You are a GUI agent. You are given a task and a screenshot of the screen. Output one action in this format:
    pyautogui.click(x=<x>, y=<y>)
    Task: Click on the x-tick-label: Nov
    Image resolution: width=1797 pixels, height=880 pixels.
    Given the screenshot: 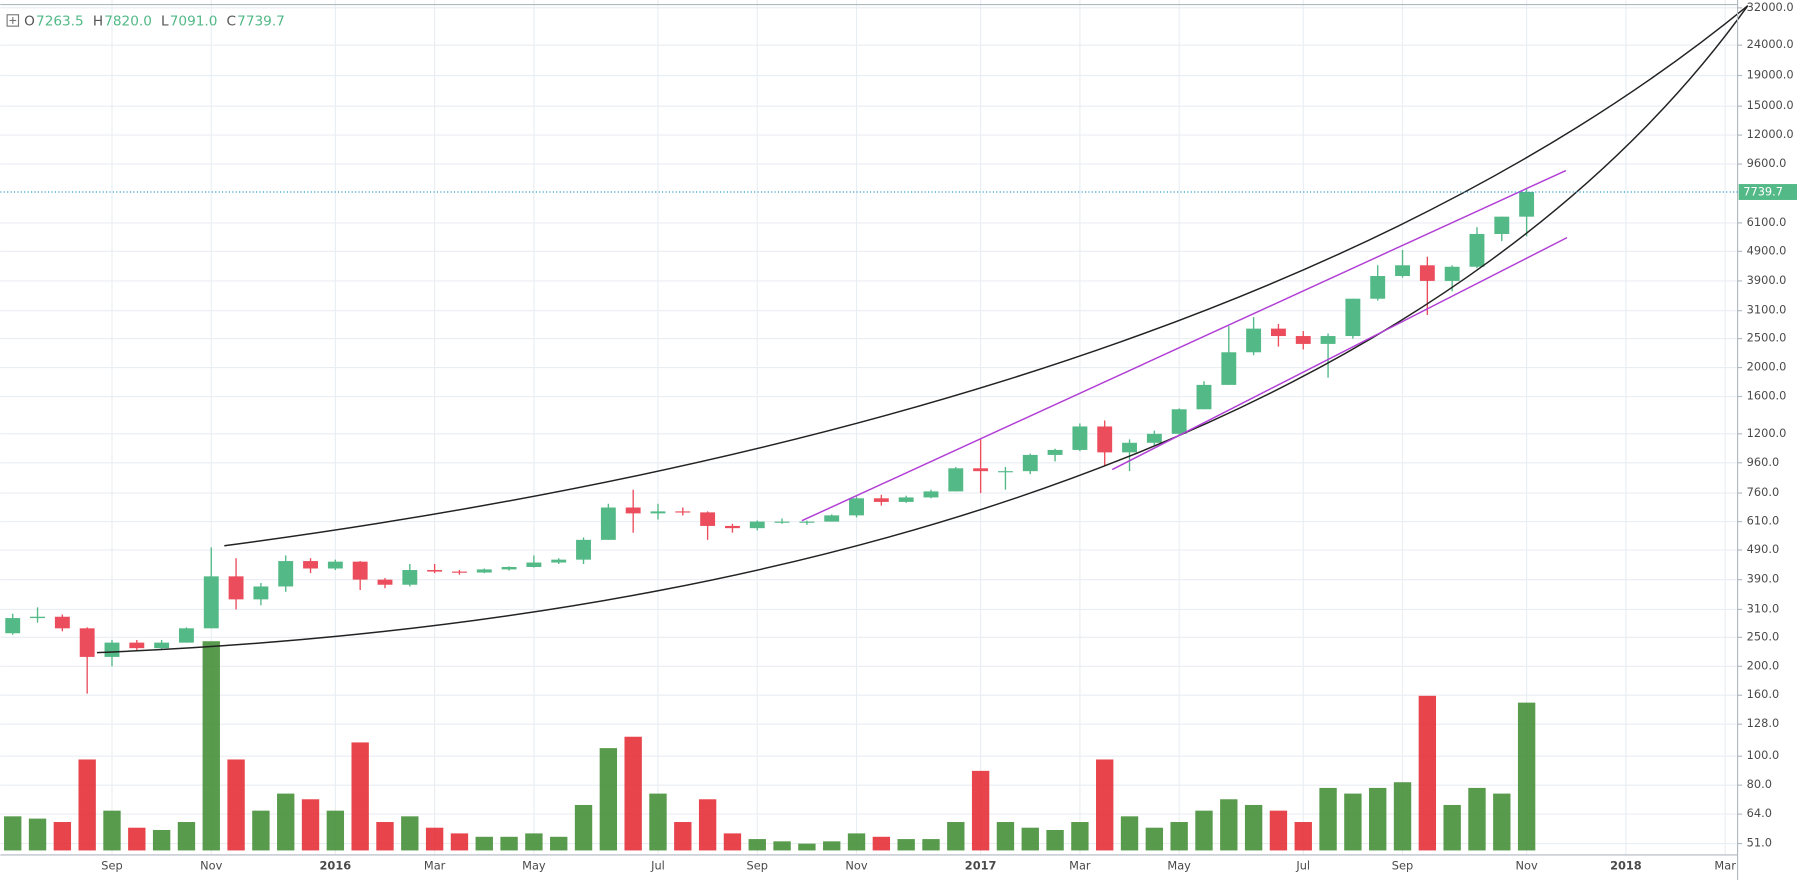 What is the action you would take?
    pyautogui.click(x=211, y=865)
    